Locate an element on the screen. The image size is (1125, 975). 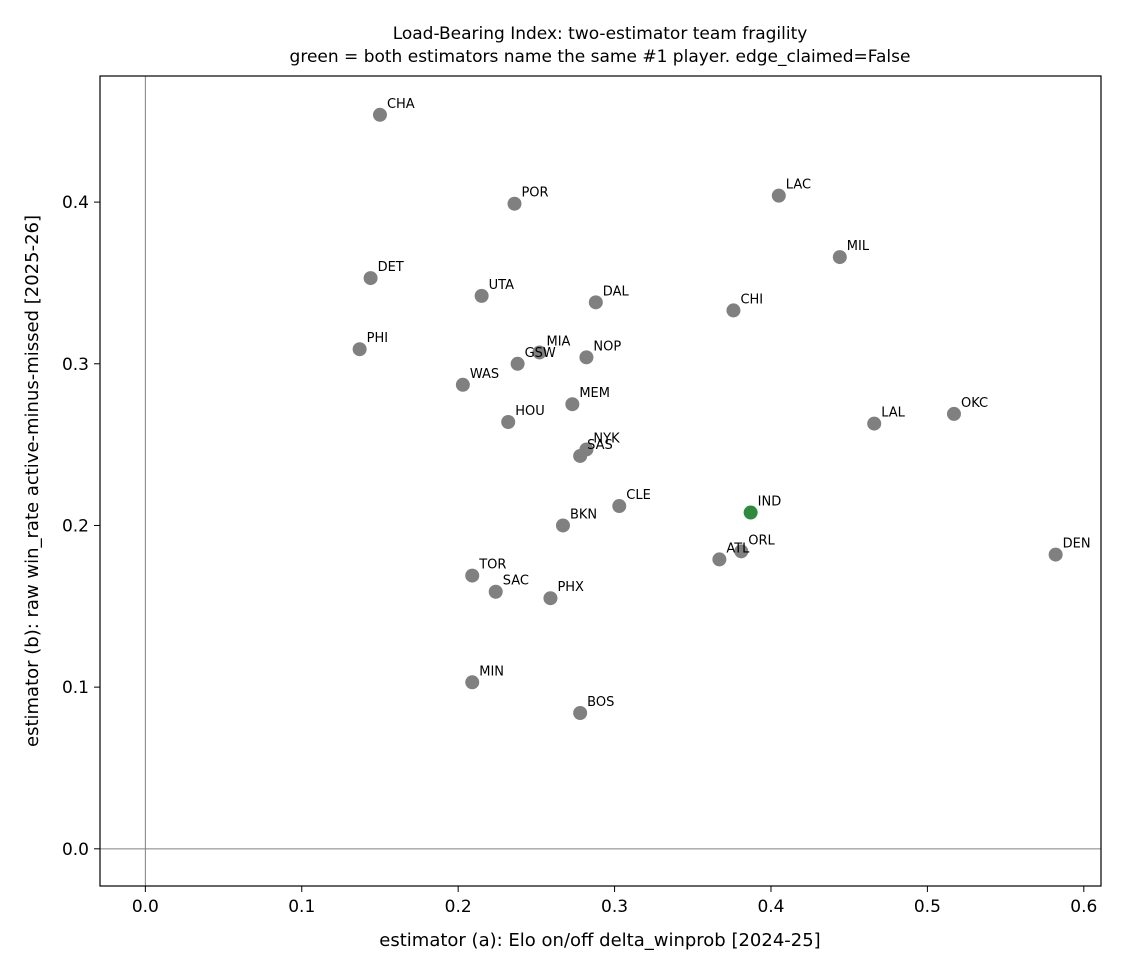
data-point-lal is located at coordinates (874, 423).